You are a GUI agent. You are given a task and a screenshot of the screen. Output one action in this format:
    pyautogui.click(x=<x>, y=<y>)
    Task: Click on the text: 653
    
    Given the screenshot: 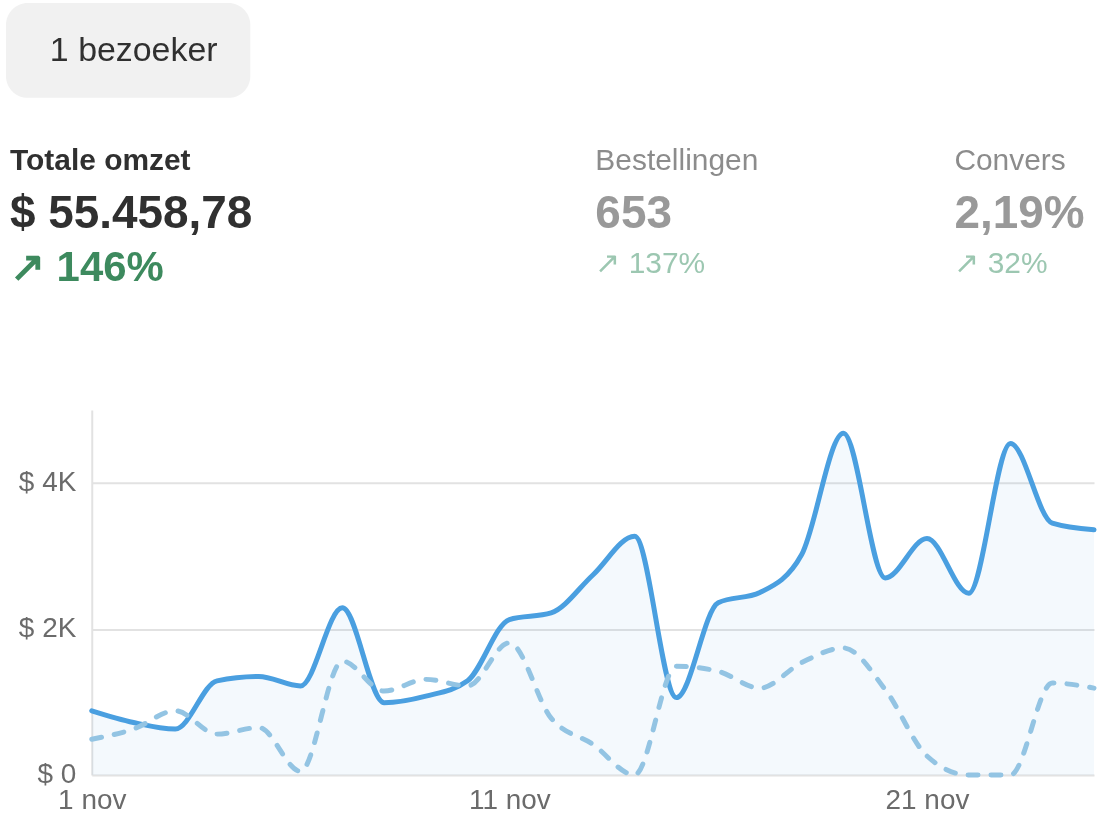 What is the action you would take?
    pyautogui.click(x=633, y=212)
    